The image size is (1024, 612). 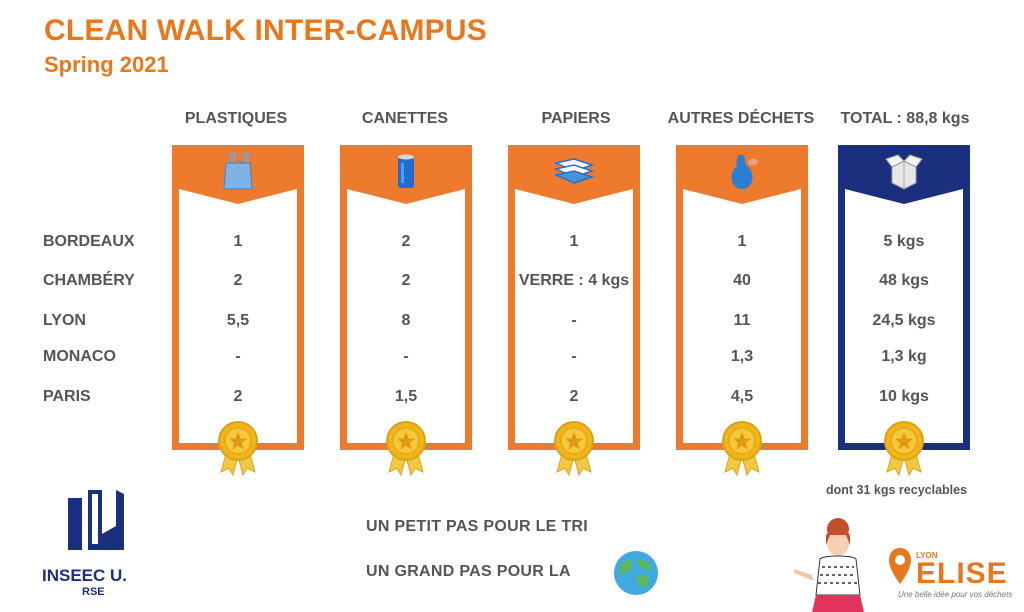 I want to click on girl-illustration-icon, so click(x=829, y=565).